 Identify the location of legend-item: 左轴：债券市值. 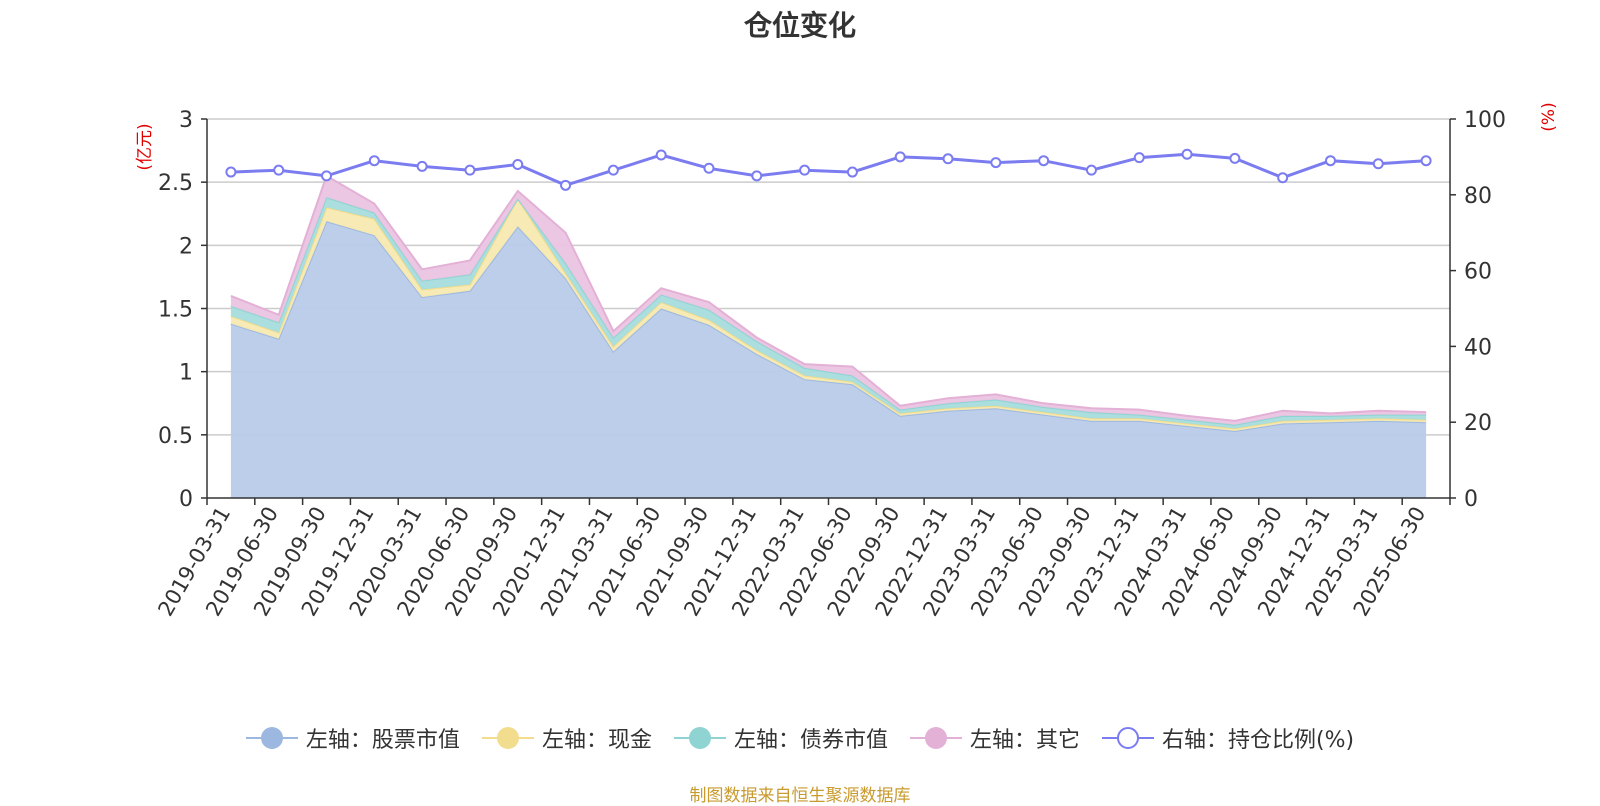
(780, 738).